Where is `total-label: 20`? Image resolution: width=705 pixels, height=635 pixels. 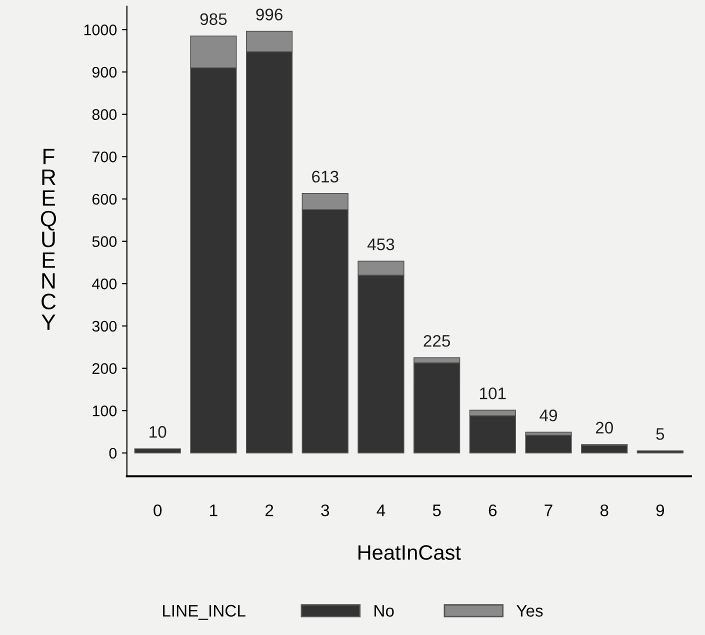
total-label: 20 is located at coordinates (604, 428).